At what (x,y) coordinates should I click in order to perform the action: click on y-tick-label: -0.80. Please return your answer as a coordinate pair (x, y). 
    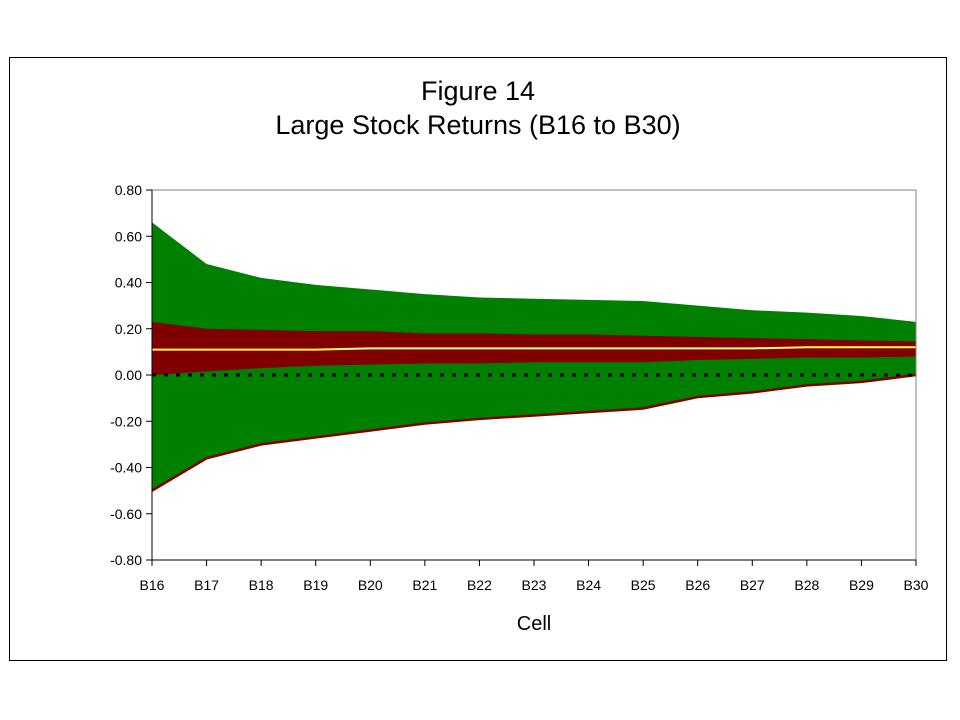
    Looking at the image, I should click on (126, 560).